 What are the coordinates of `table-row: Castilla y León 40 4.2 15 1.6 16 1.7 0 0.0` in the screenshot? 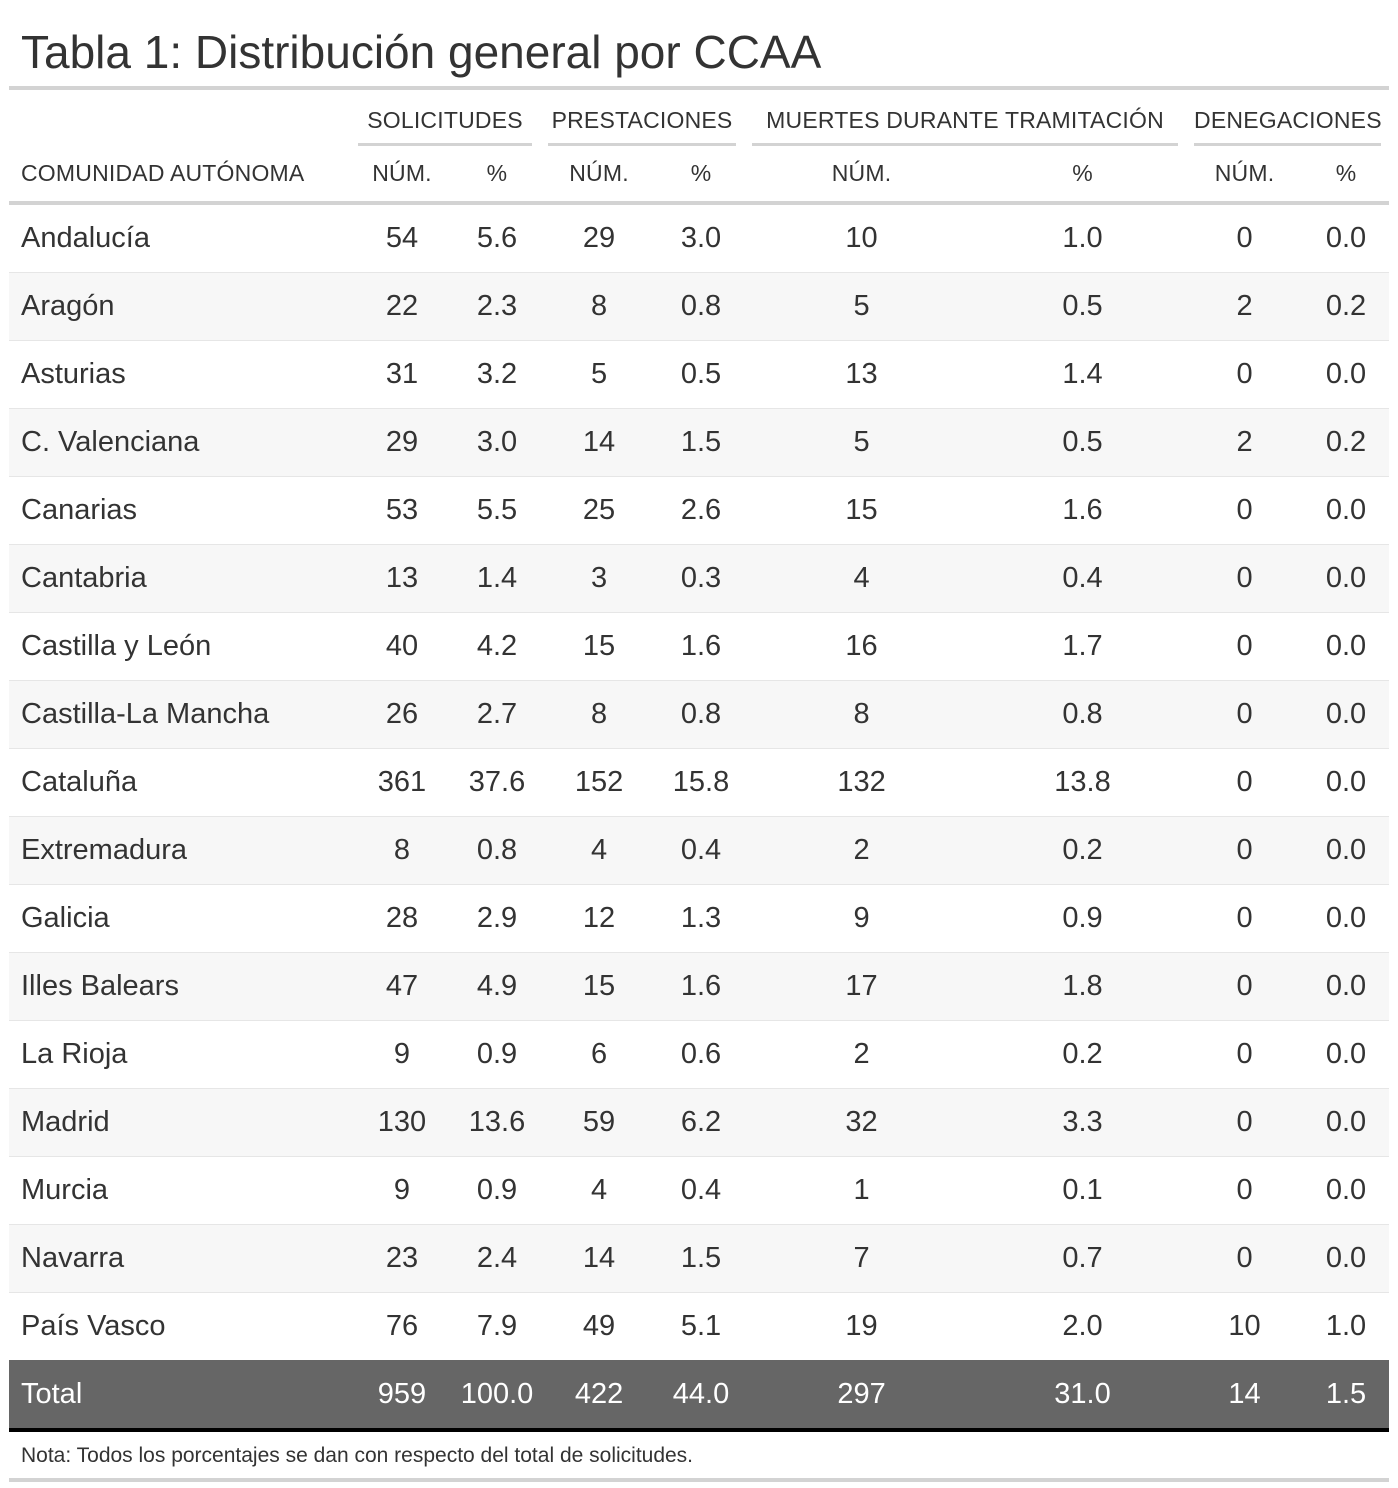 It's located at (699, 646).